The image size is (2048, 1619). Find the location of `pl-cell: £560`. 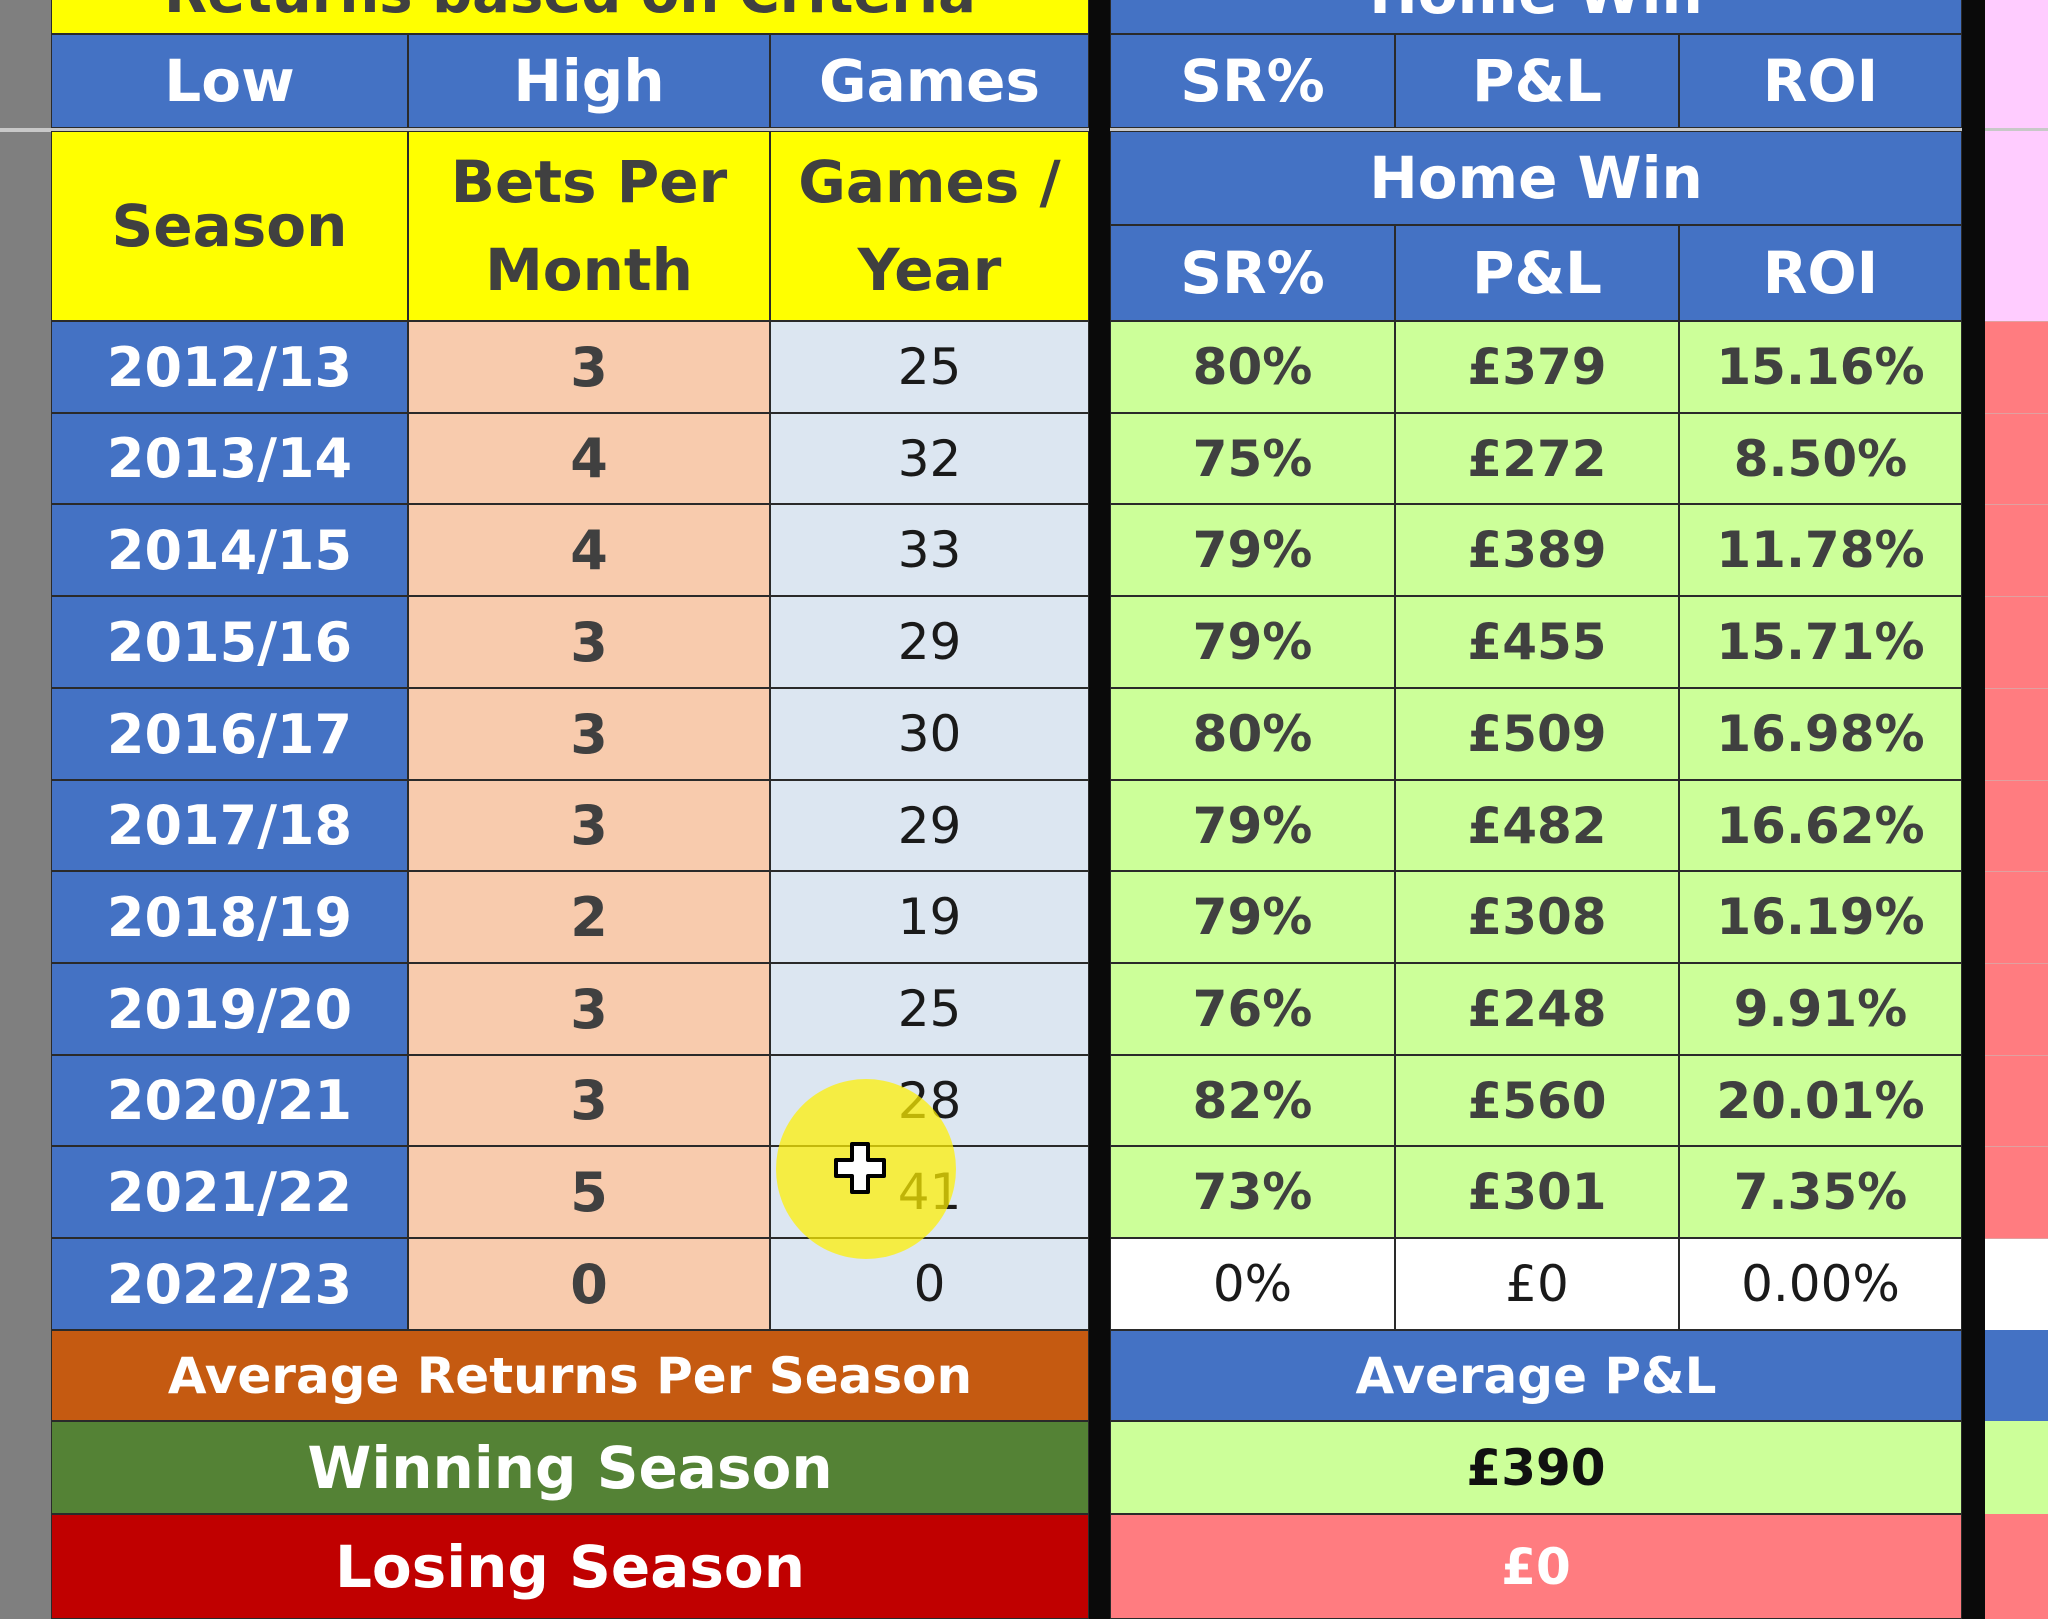

pl-cell: £560 is located at coordinates (1537, 1100).